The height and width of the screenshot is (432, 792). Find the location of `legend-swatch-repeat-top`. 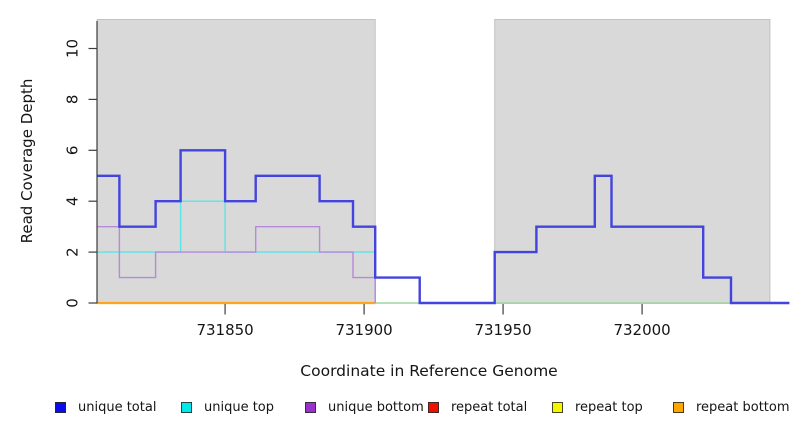

legend-swatch-repeat-top is located at coordinates (557, 407).